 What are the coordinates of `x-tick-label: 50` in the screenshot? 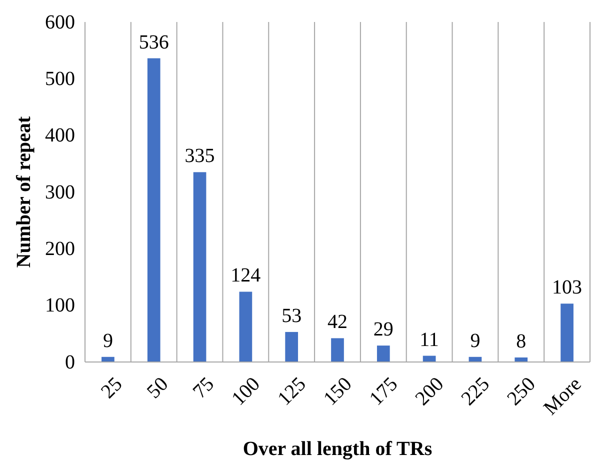 It's located at (157, 388).